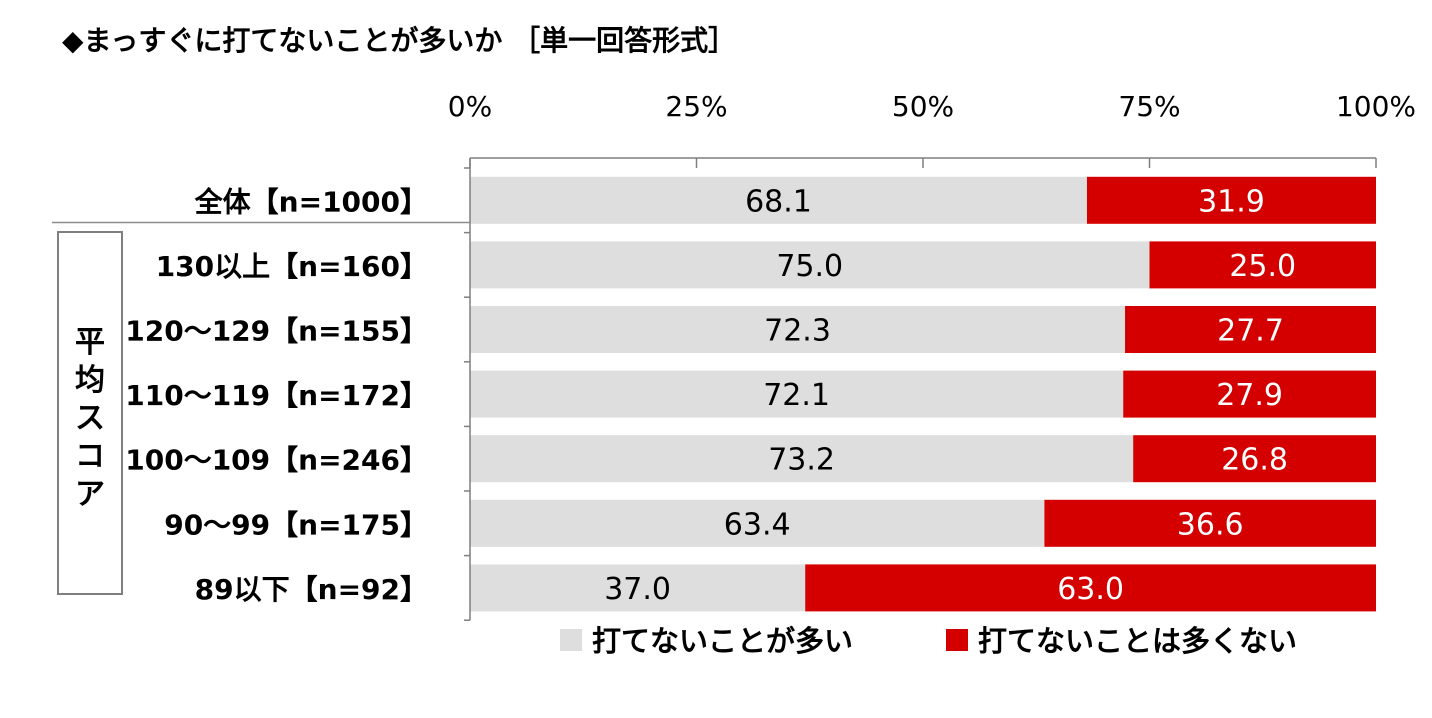 The width and height of the screenshot is (1432, 718). Describe the element at coordinates (923, 106) in the screenshot. I see `x-tick-label: 50%` at that location.